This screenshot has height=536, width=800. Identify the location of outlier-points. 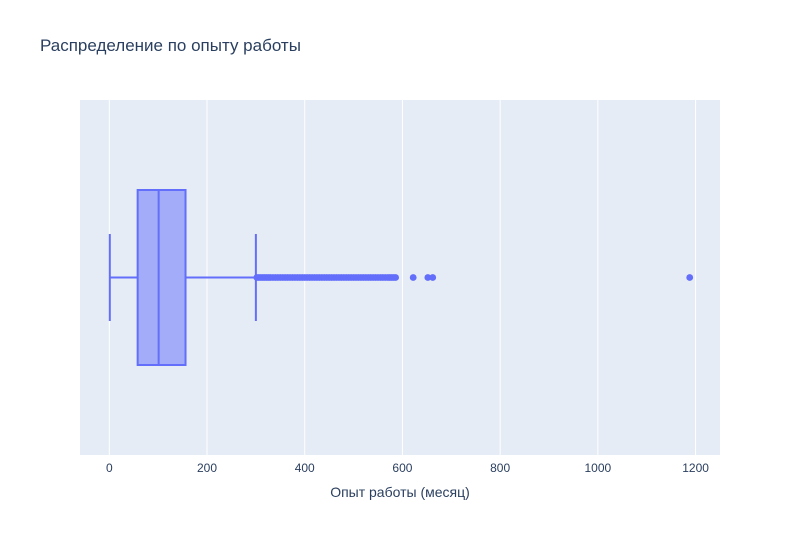
(473, 277).